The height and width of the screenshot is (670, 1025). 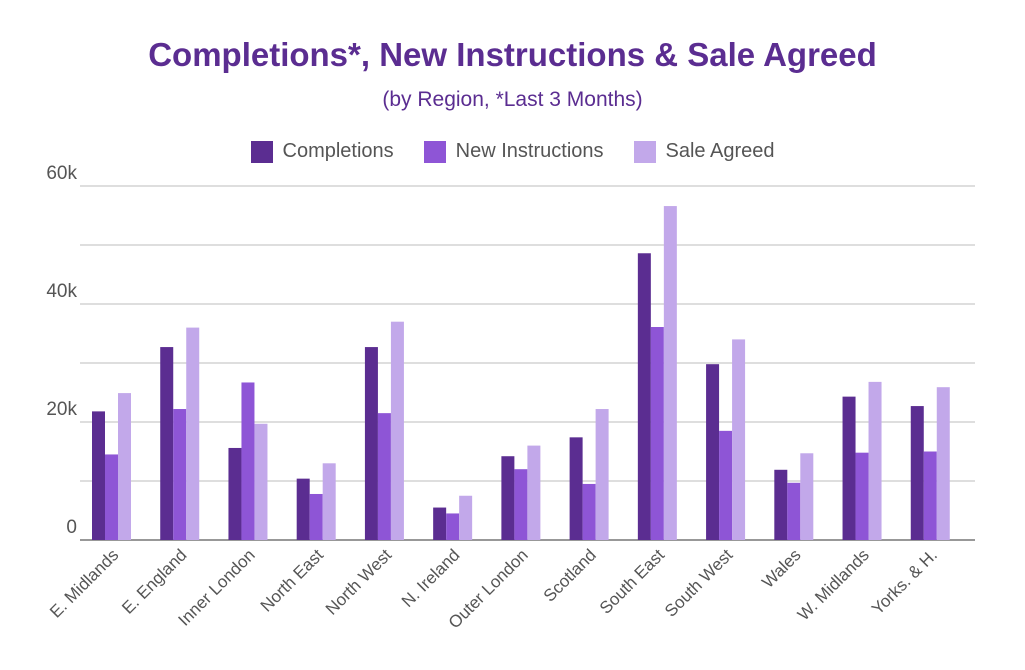 What do you see at coordinates (930, 495) in the screenshot?
I see `bar-new-instructions-yorks-h` at bounding box center [930, 495].